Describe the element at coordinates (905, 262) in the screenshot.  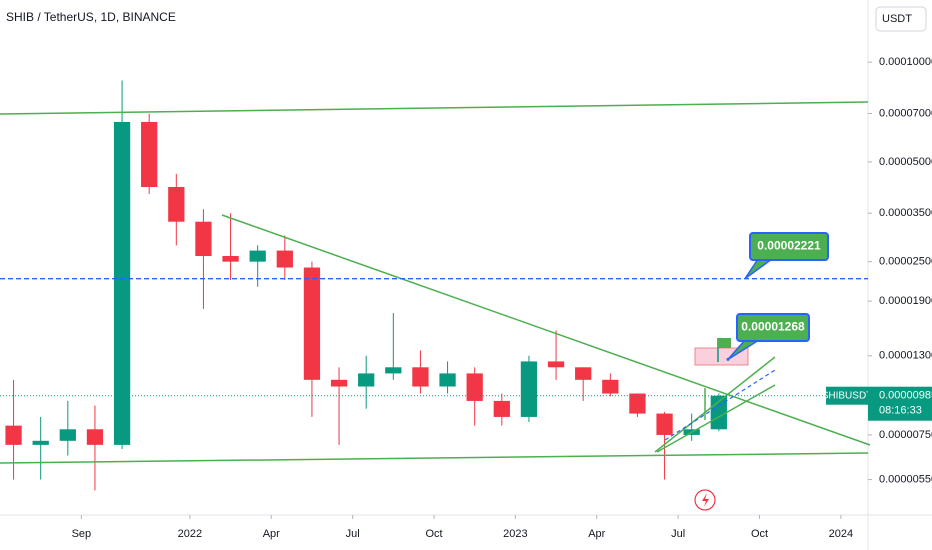
I see `y-tick-label: 0.00002500` at that location.